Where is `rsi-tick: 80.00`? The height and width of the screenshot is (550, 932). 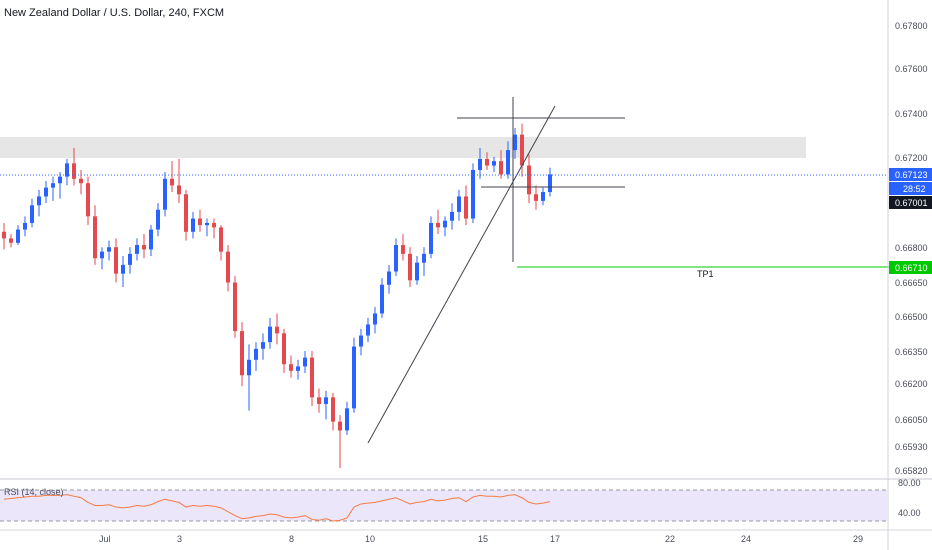 rsi-tick: 80.00 is located at coordinates (909, 483).